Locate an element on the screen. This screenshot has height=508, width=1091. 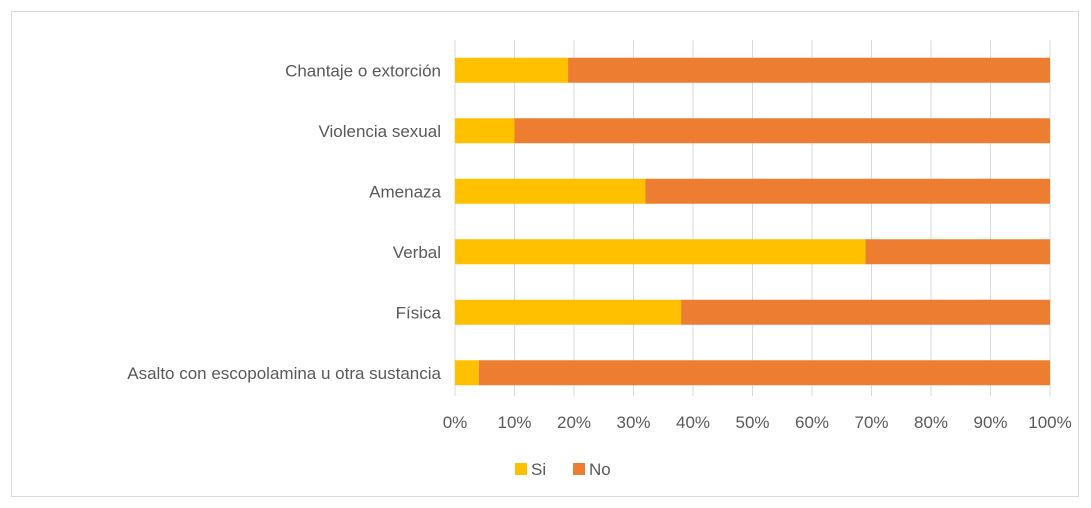
x-tick-label: 90% is located at coordinates (990, 422).